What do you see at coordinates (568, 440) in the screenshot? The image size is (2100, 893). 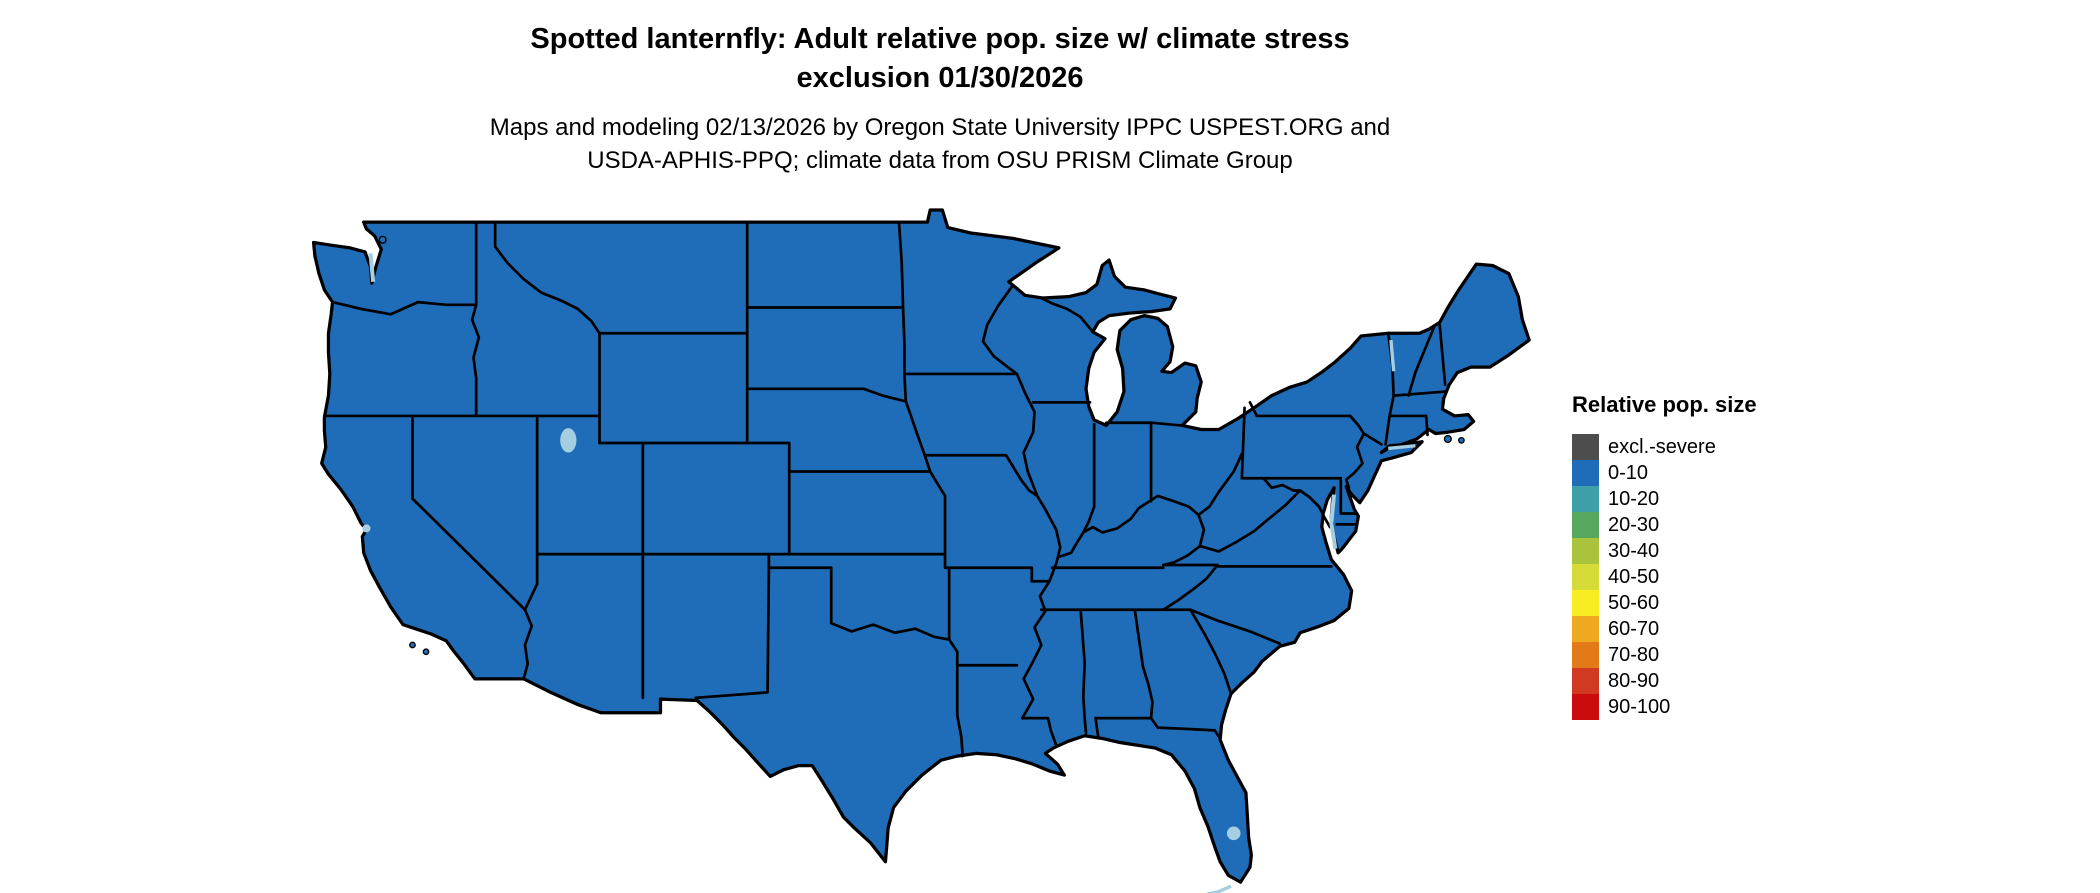 I see `water-great-salt-lake` at bounding box center [568, 440].